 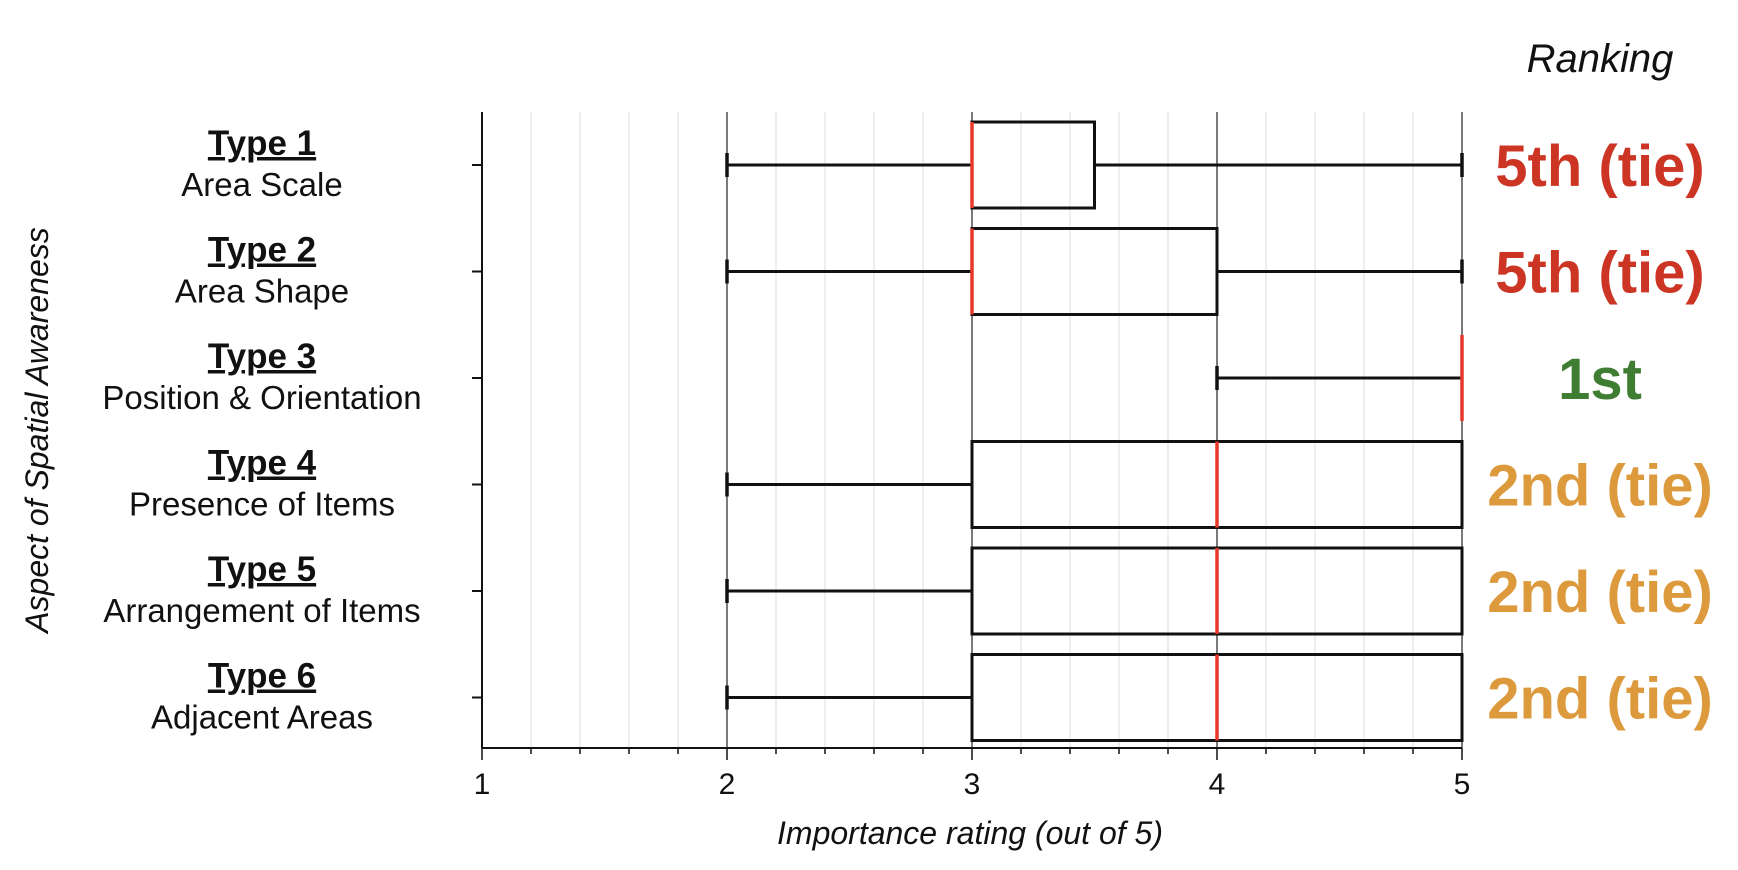 What do you see at coordinates (262, 250) in the screenshot?
I see `category-title: Type 2` at bounding box center [262, 250].